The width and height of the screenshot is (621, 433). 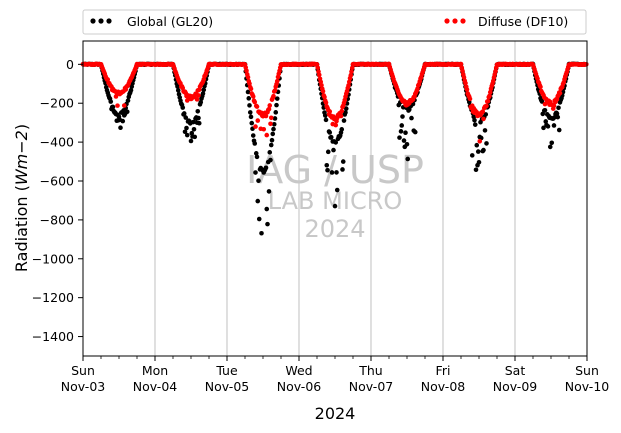 What do you see at coordinates (515, 386) in the screenshot?
I see `x-tick-label-date: Nov-09` at bounding box center [515, 386].